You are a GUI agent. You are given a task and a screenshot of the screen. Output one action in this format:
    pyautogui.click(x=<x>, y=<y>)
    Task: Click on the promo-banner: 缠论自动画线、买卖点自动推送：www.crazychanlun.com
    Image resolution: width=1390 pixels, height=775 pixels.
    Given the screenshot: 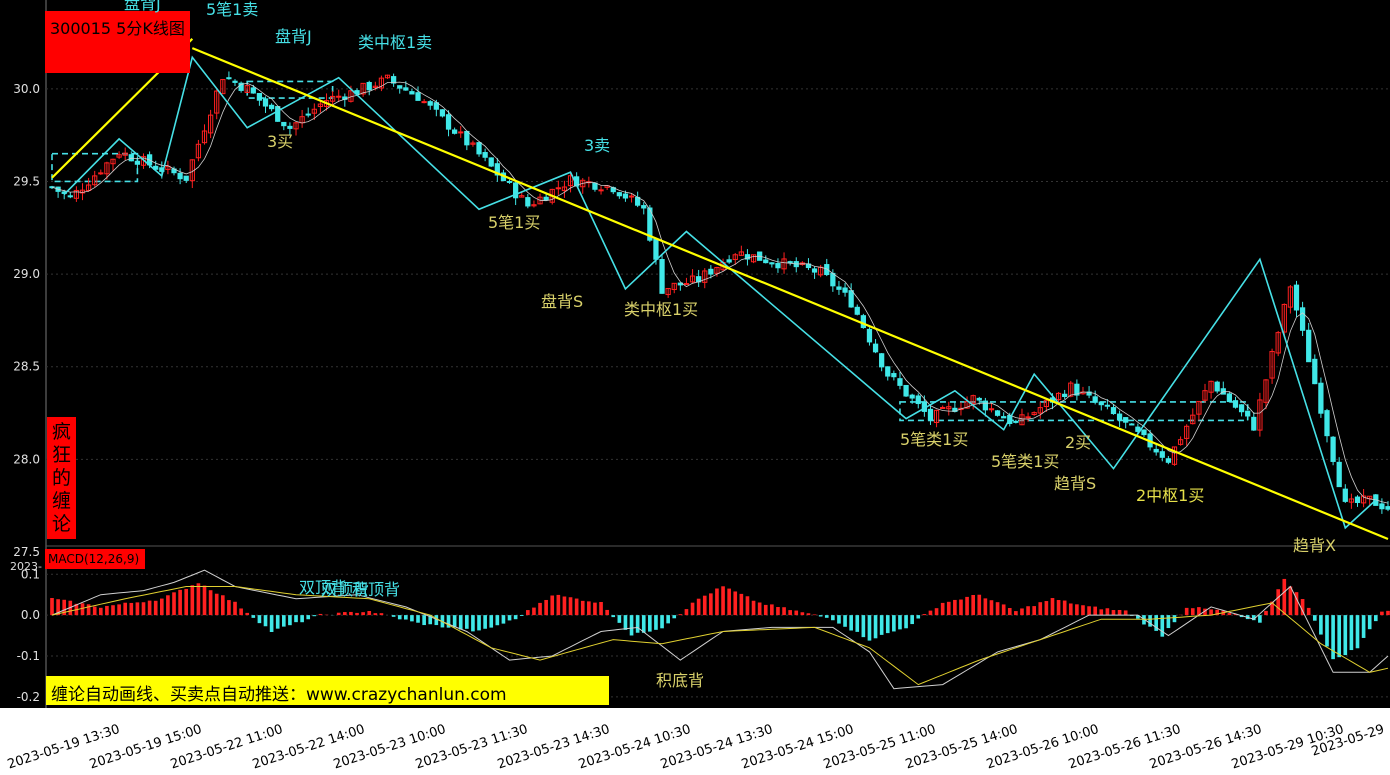 What is the action you would take?
    pyautogui.click(x=327, y=690)
    